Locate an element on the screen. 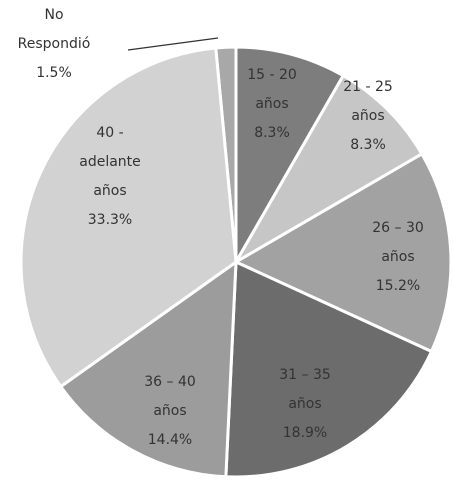  slice-label: 21 - 25 is located at coordinates (368, 87).